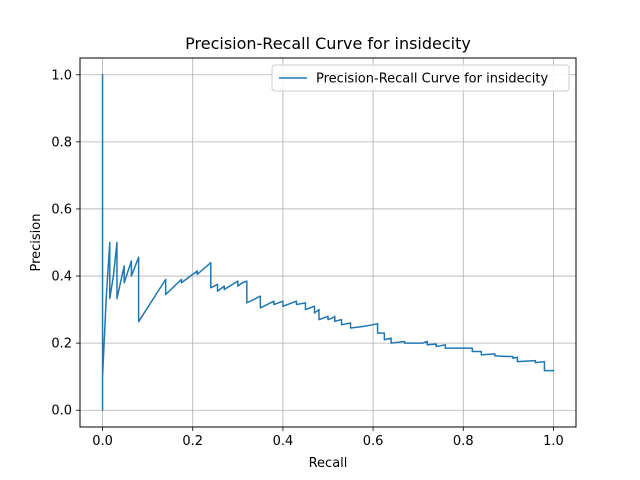 Image resolution: width=640 pixels, height=480 pixels. Describe the element at coordinates (61, 75) in the screenshot. I see `y-tick-label: 1.0` at that location.